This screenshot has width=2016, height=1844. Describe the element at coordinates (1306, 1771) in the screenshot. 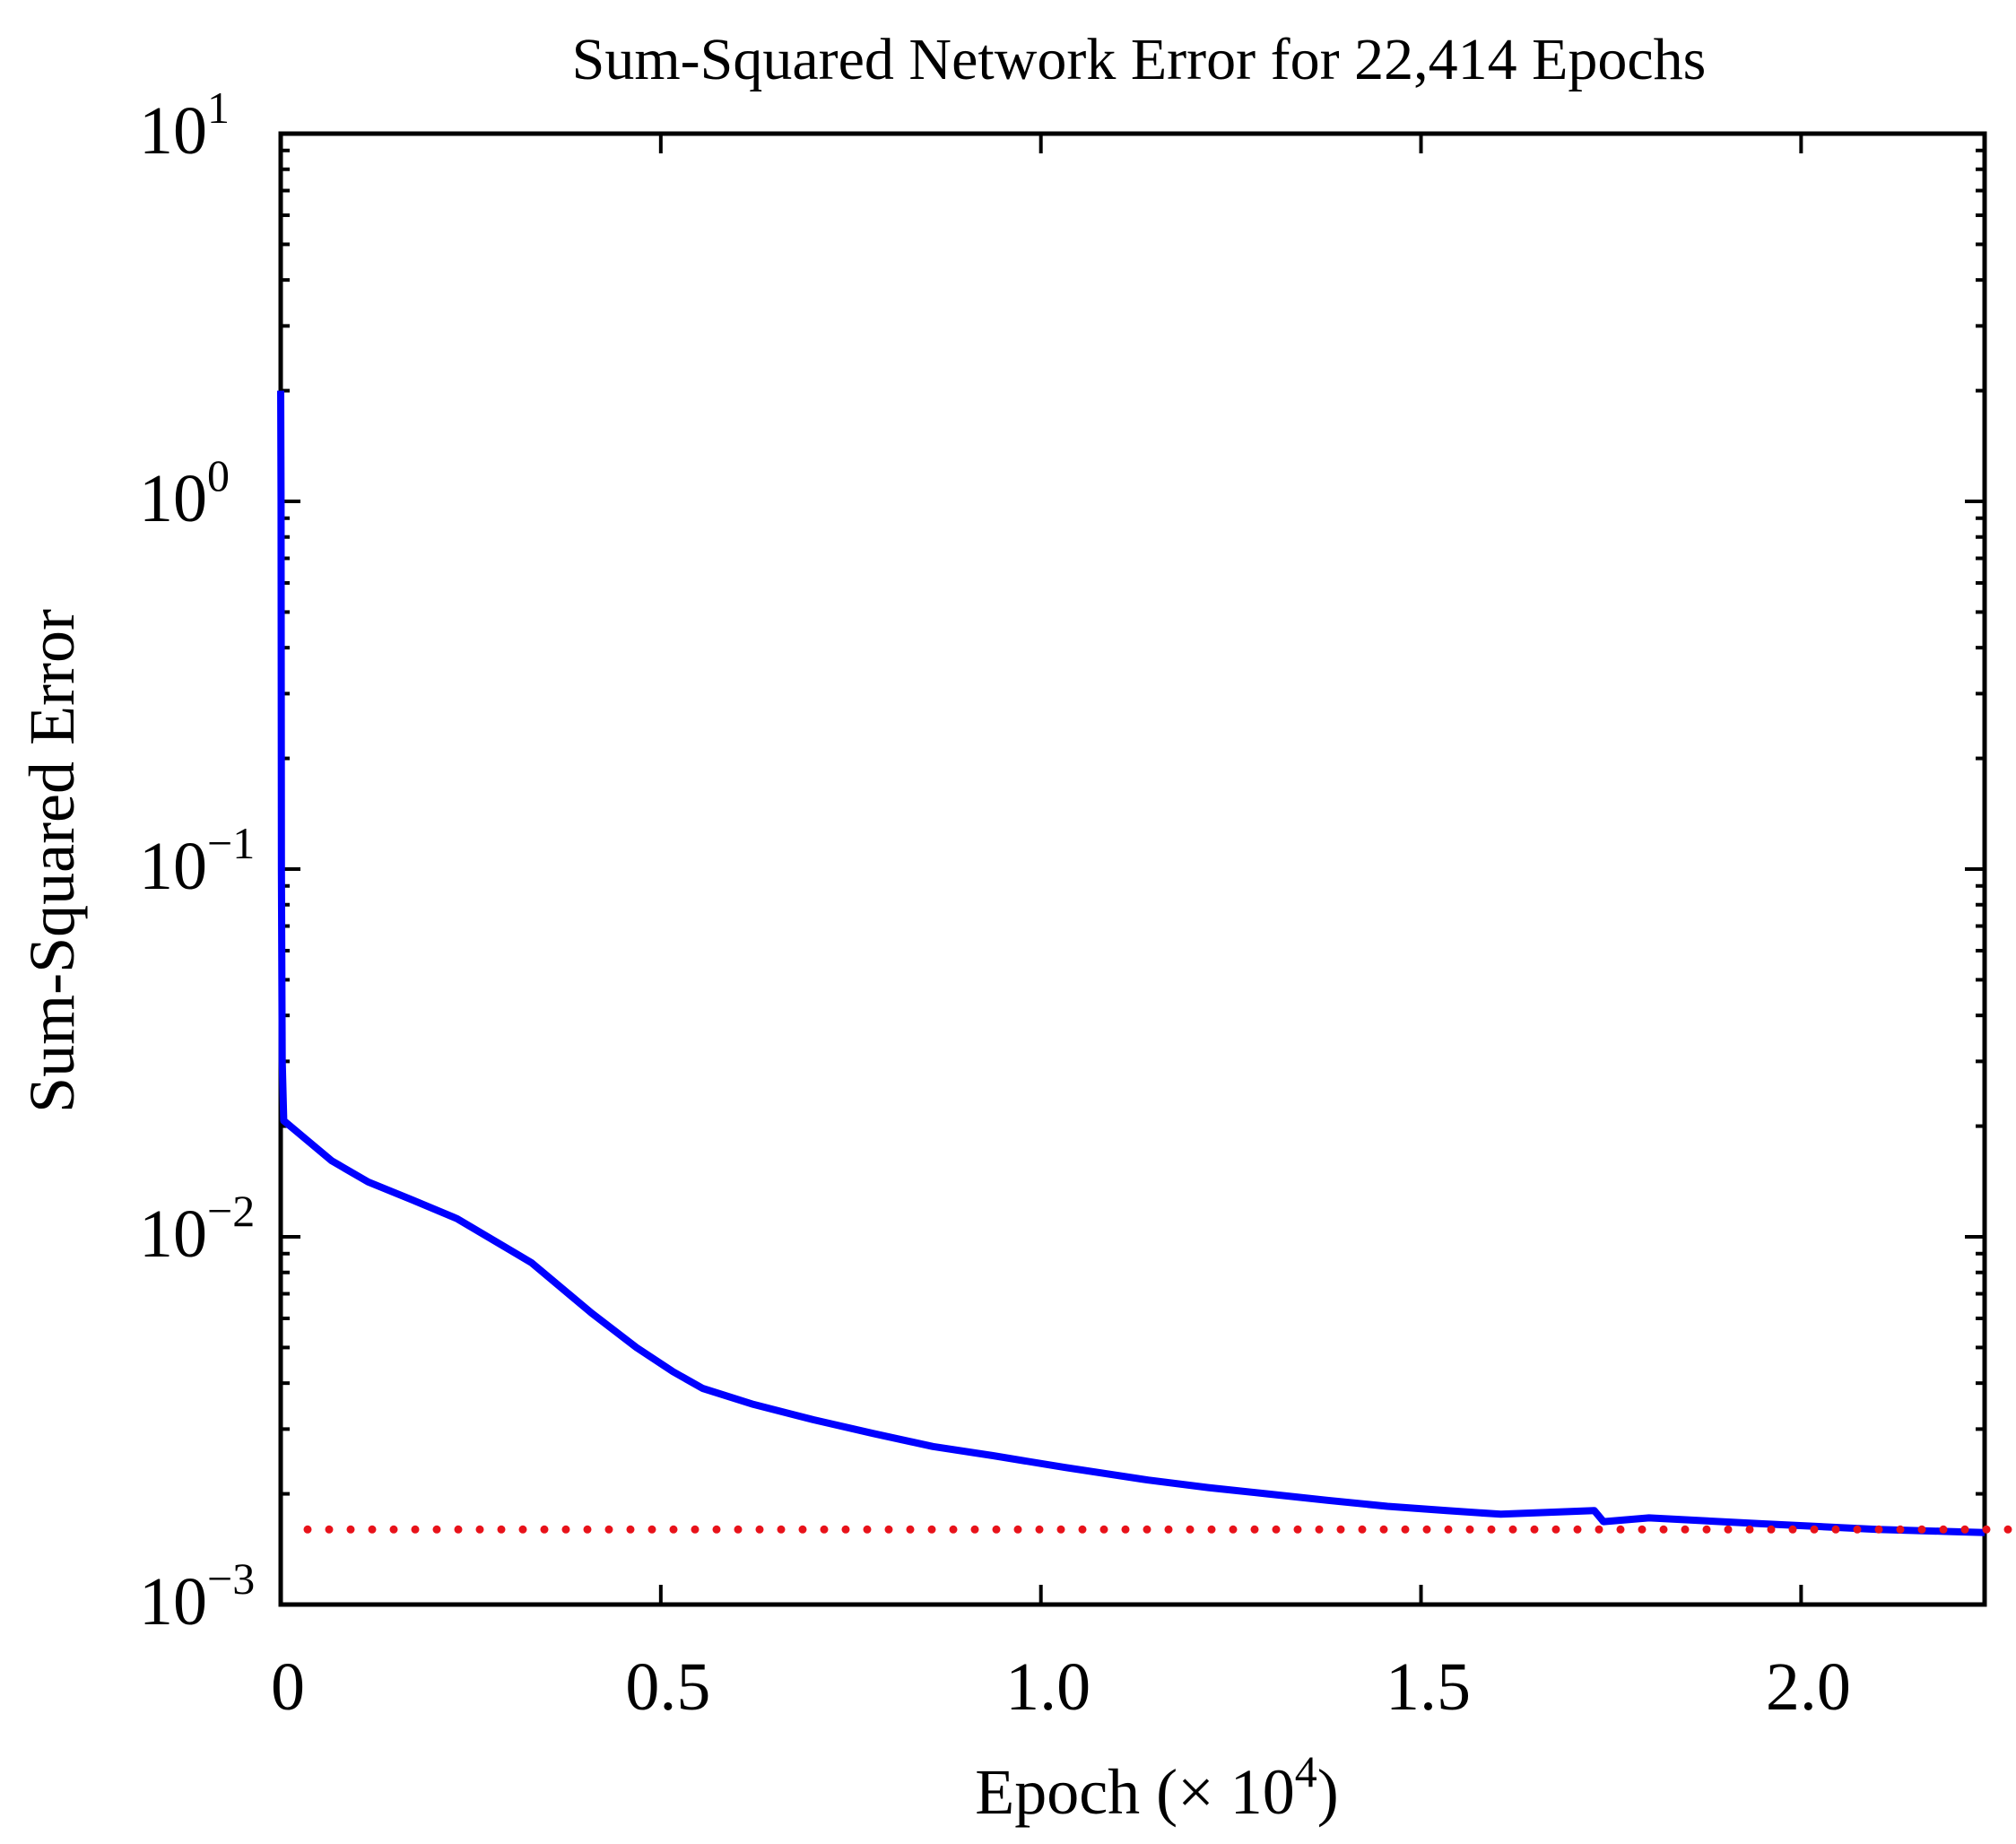

I see `x-axis-label-exponent: 4` at that location.